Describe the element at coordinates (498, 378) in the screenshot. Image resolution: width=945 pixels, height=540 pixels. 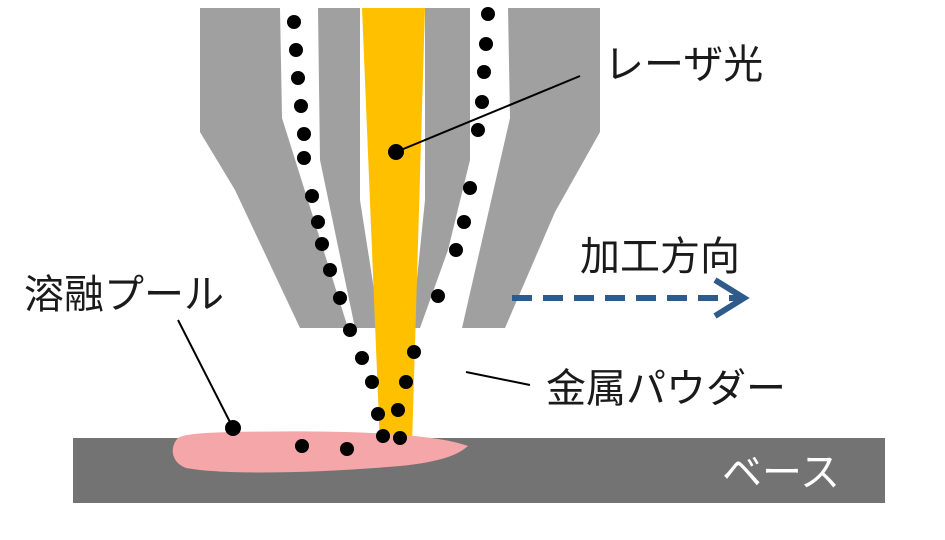
I see `powder-leader-line` at that location.